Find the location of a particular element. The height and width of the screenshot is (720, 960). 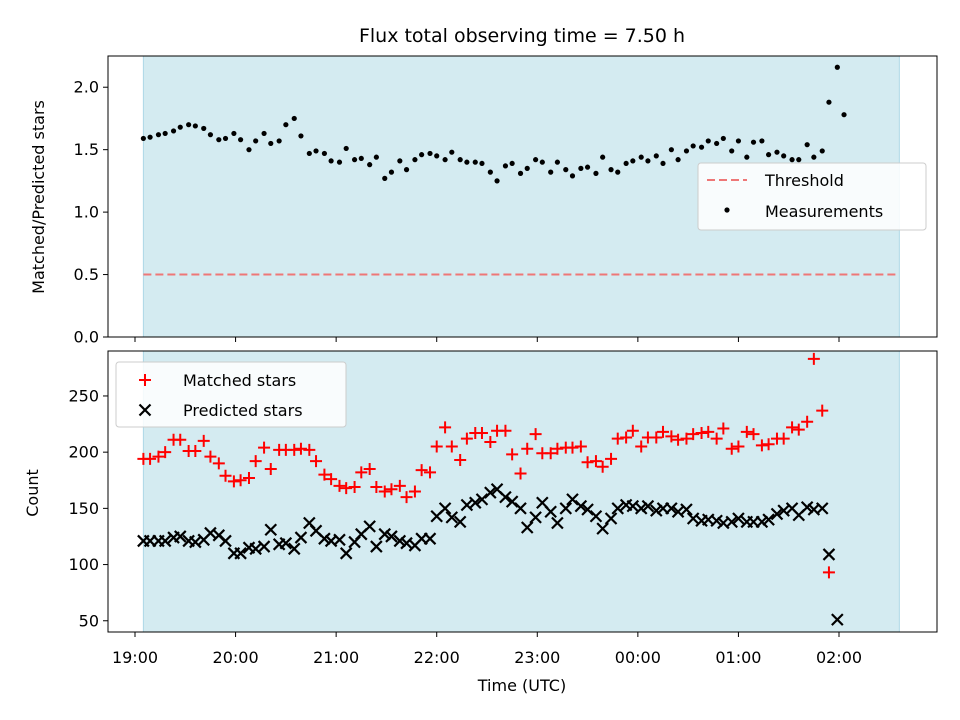

y-tick-label: 0.5 is located at coordinates (86, 274).